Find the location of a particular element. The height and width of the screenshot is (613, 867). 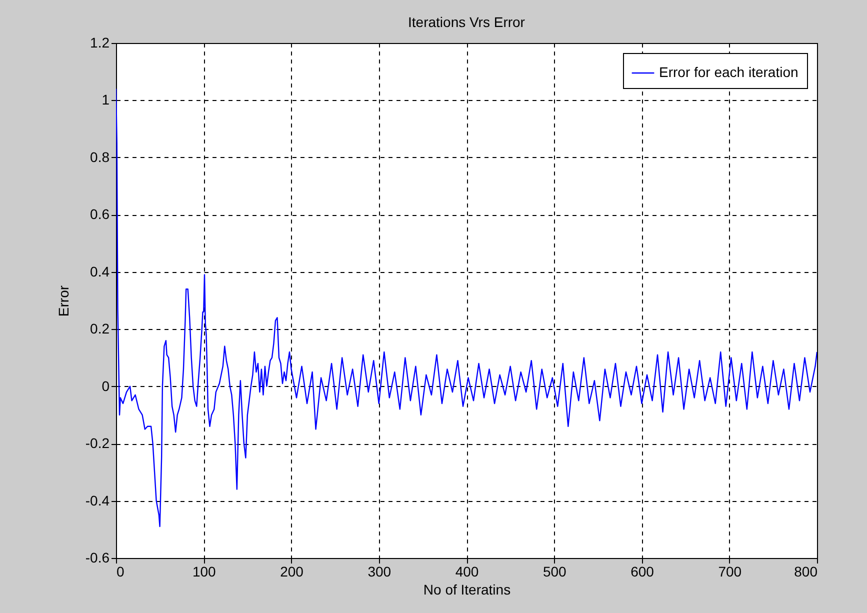

y-tick-label: 0 is located at coordinates (106, 386).